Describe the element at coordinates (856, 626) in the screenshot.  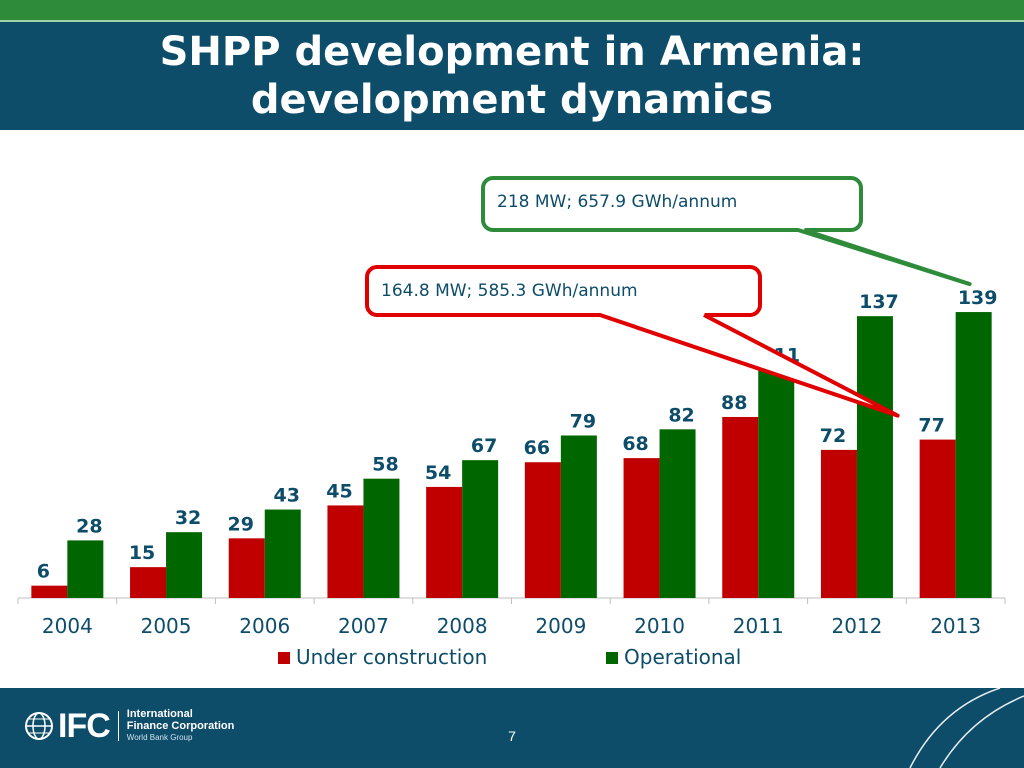
I see `x-tick-label: 2012` at that location.